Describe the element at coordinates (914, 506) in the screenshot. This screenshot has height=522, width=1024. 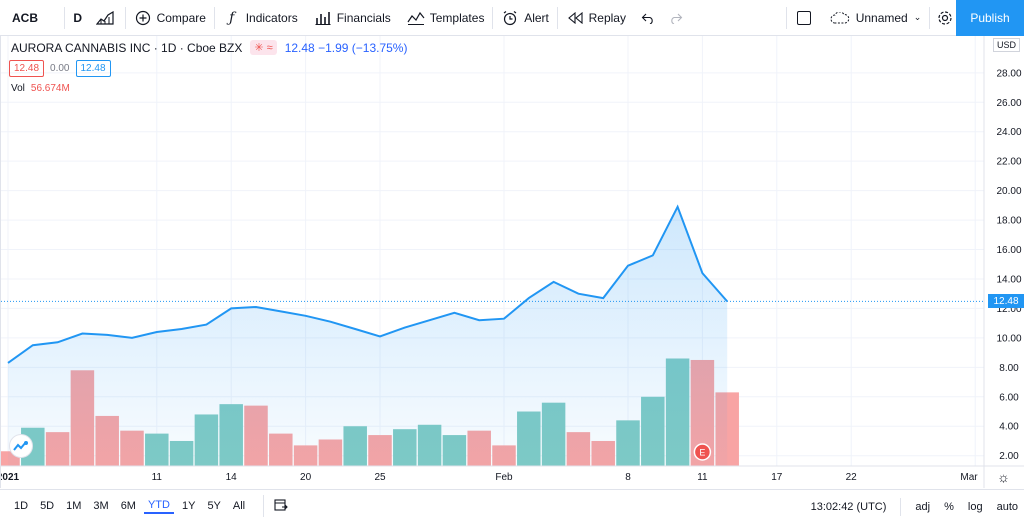
I see `bottom-right-controls: 13:02:42 (UTC) adj % log auto` at that location.